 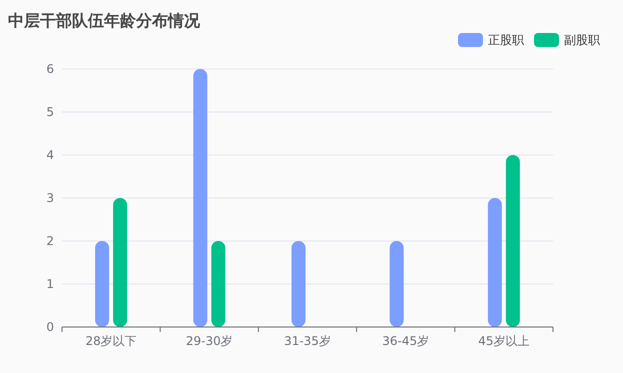 I want to click on legend-label: 正股职, so click(x=506, y=40).